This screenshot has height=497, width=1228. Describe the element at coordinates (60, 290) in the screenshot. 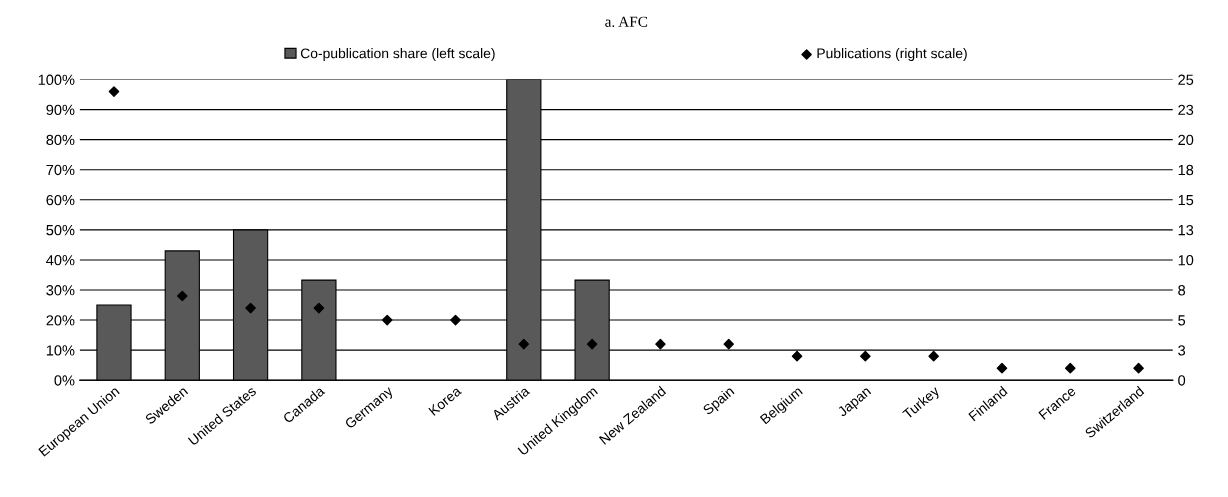

I see `y-tick-label: 30%` at that location.